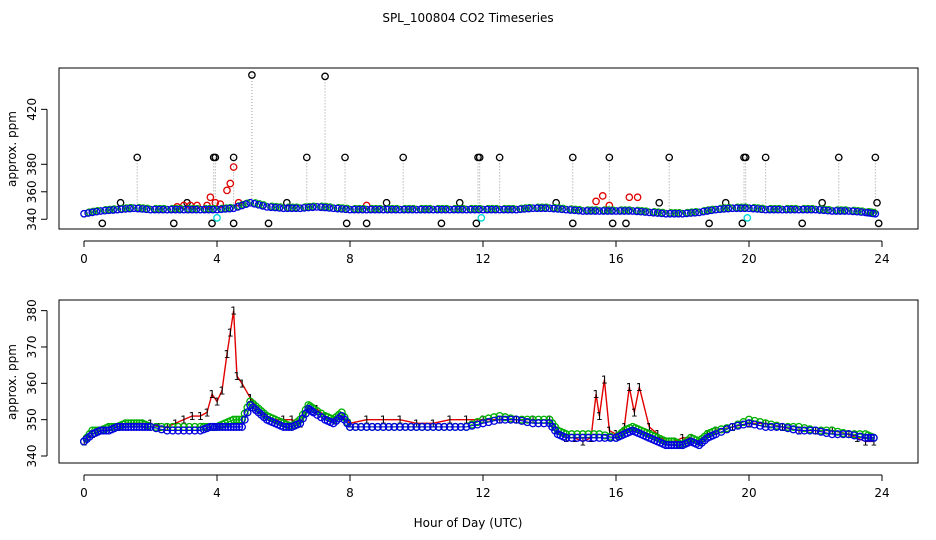 The width and height of the screenshot is (936, 540). What do you see at coordinates (596, 201) in the screenshot?
I see `top-red-point` at bounding box center [596, 201].